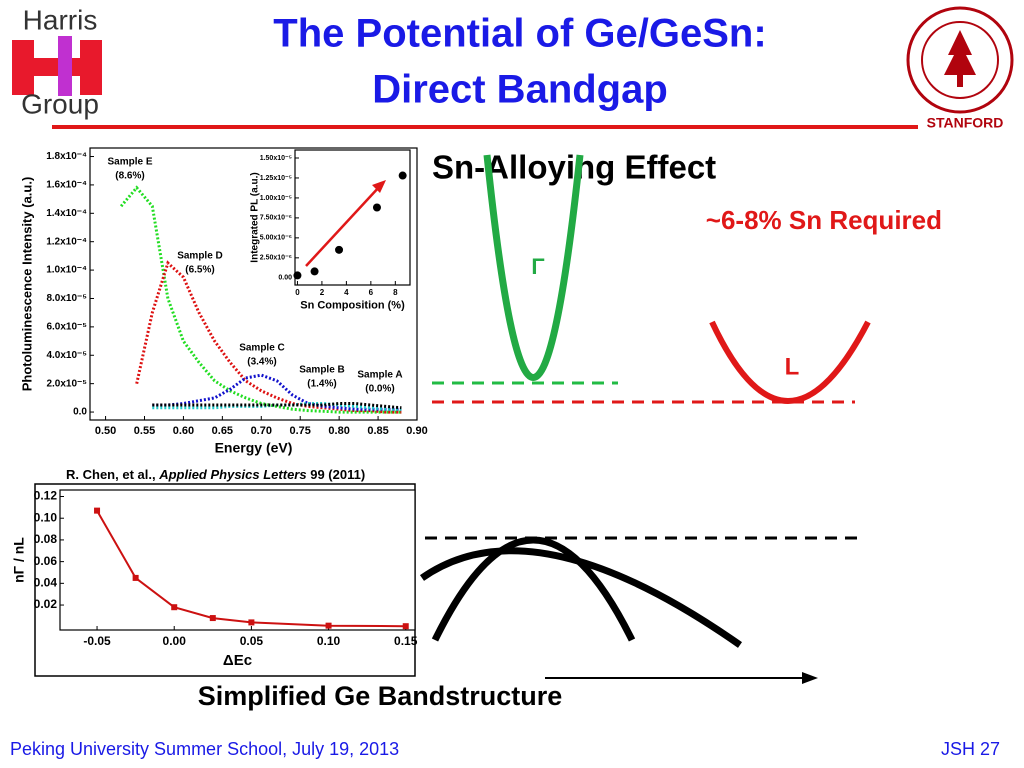 This screenshot has width=1024, height=768. I want to click on x-tick-label: 0.10, so click(329, 641).